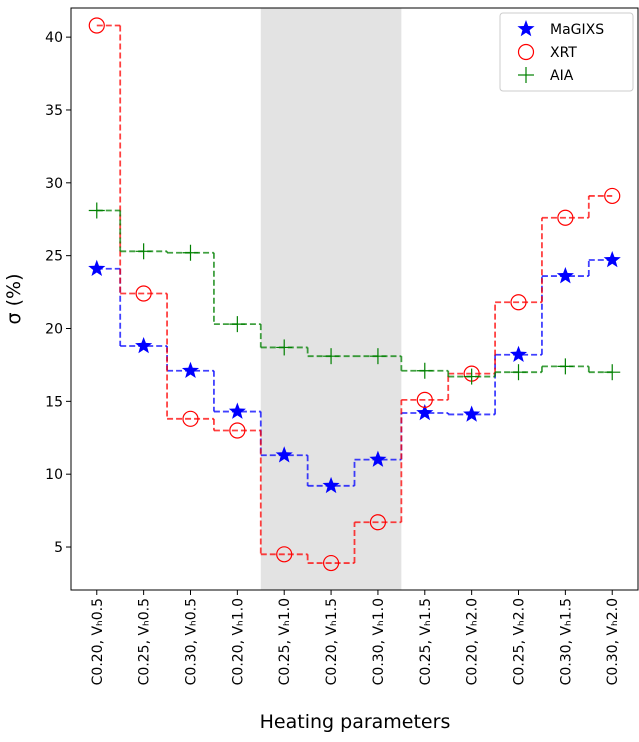  What do you see at coordinates (54, 402) in the screenshot?
I see `y-tick-label: 15` at bounding box center [54, 402].